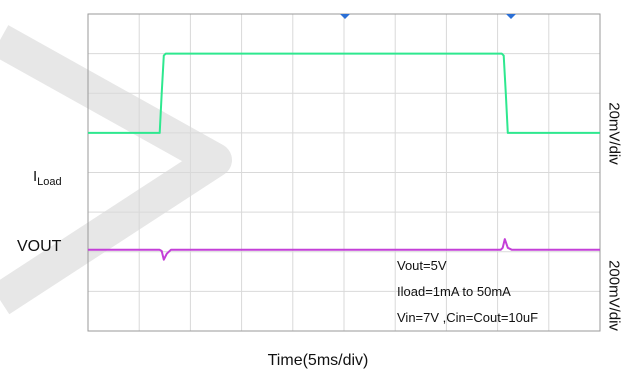  What do you see at coordinates (422, 265) in the screenshot?
I see `annotation-vout: Vout=5V` at bounding box center [422, 265].